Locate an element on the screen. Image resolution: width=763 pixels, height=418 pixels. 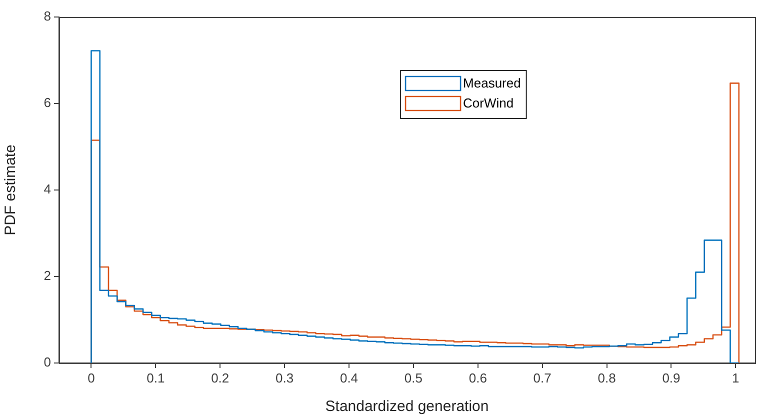
y-tick-label: 0 is located at coordinates (47, 362).